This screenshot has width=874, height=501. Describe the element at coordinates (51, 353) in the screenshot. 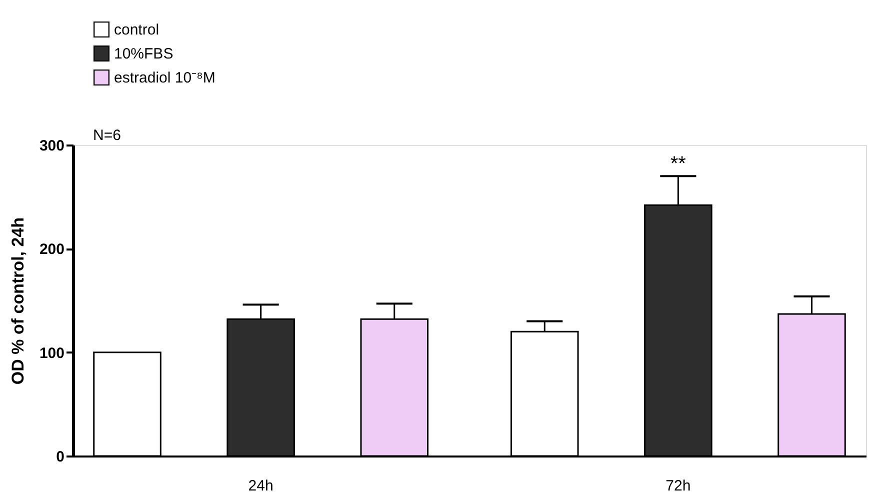

I see `y-tick-label: 100` at that location.